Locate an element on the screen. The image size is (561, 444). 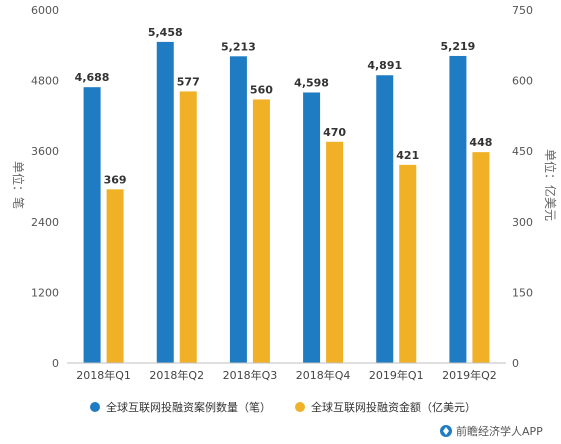
x-axis-tick-label: 2019年Q1 is located at coordinates (396, 375).